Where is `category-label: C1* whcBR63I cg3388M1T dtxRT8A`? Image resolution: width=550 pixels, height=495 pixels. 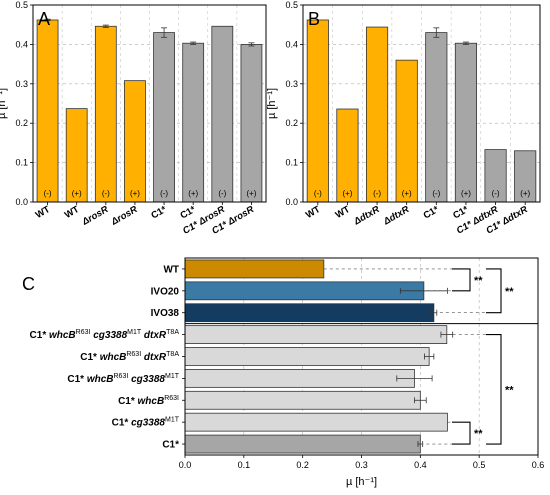
category-label: C1* whcBR63I cg3388M1T dtxRT8A is located at coordinates (105, 335).